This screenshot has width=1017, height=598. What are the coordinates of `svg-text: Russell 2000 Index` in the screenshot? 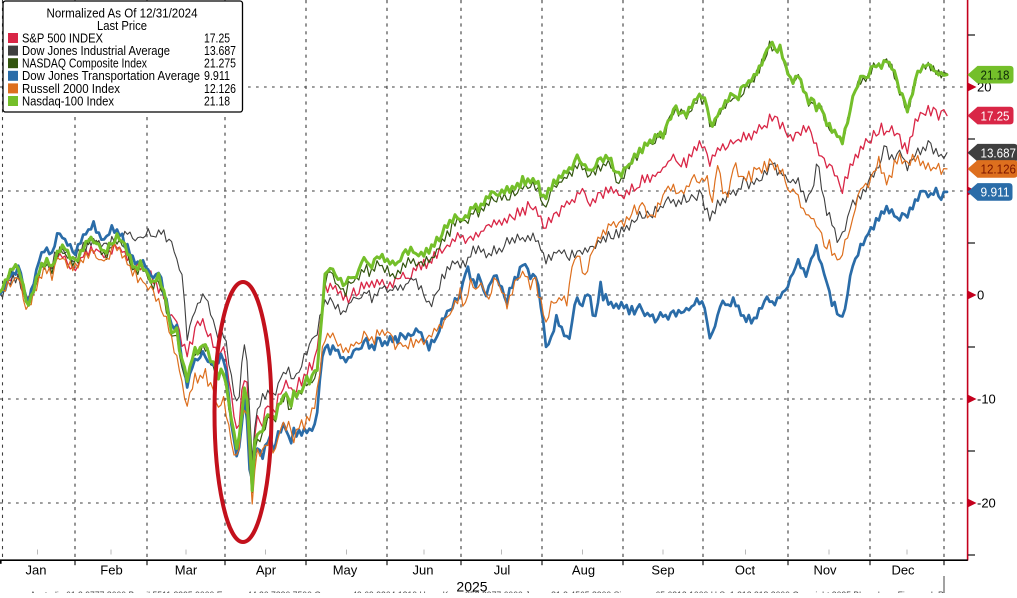 It's located at (71, 89).